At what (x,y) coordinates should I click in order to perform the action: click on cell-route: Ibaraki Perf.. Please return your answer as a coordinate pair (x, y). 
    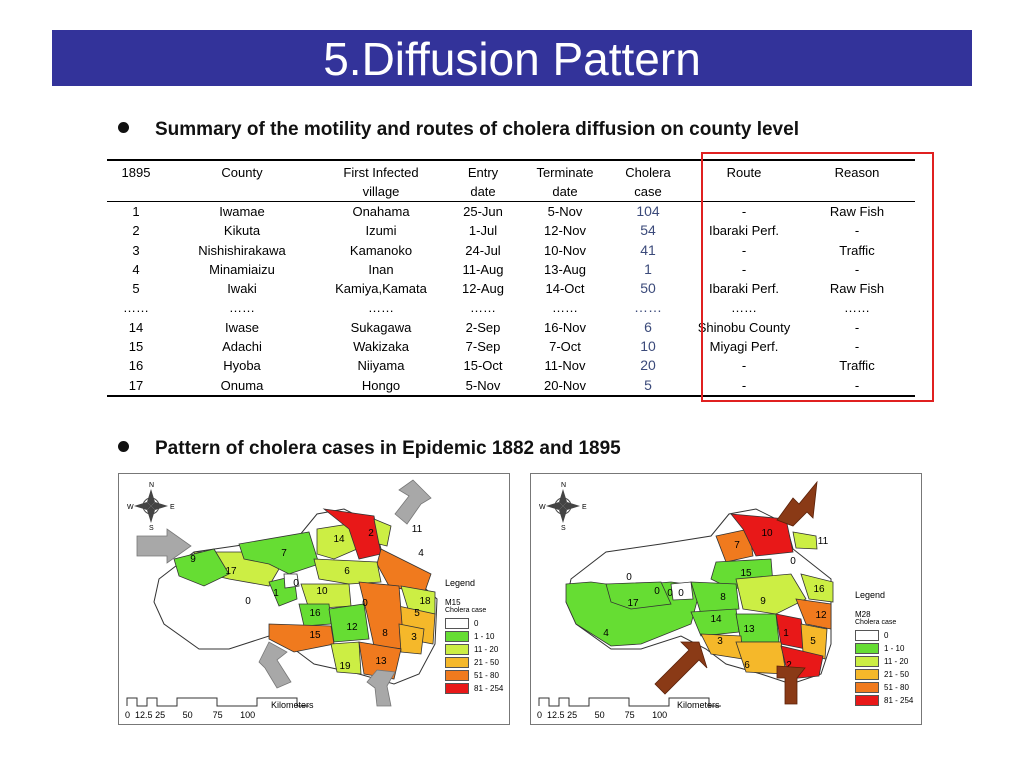
    Looking at the image, I should click on (744, 231).